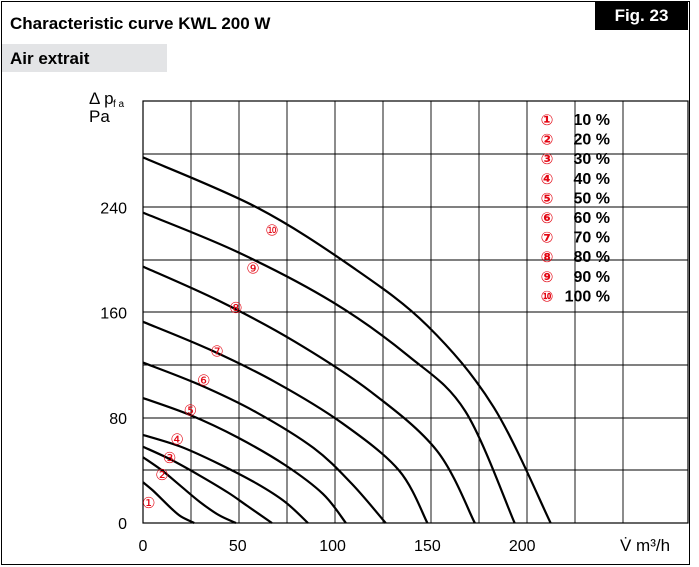 The image size is (699, 567). Describe the element at coordinates (143, 546) in the screenshot. I see `x-tick-label: 0` at that location.